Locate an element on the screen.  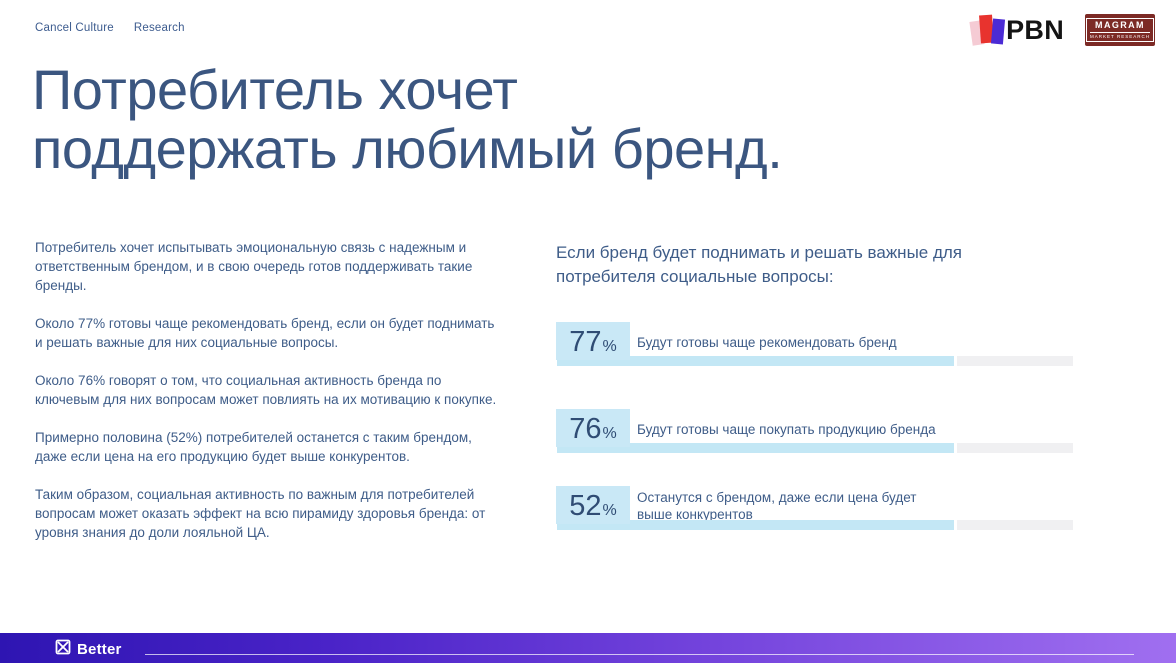
stat-value-badge: 52 % is located at coordinates (593, 505).